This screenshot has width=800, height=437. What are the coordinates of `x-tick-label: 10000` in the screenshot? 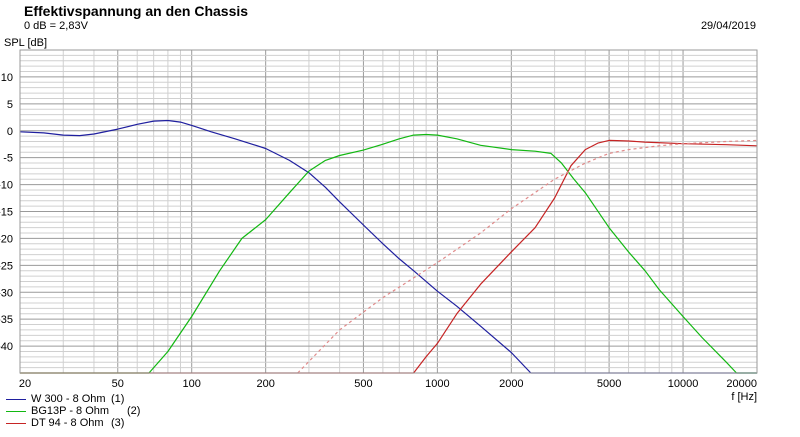 It's located at (683, 384).